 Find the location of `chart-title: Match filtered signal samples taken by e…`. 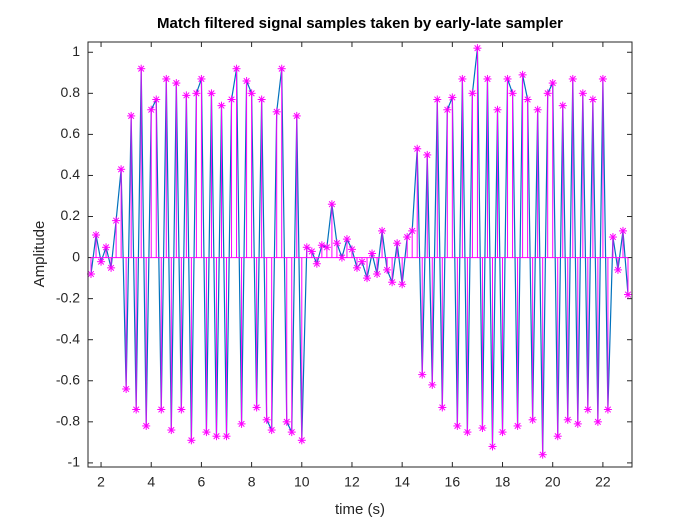

chart-title: Match filtered signal samples taken by e… is located at coordinates (360, 23).